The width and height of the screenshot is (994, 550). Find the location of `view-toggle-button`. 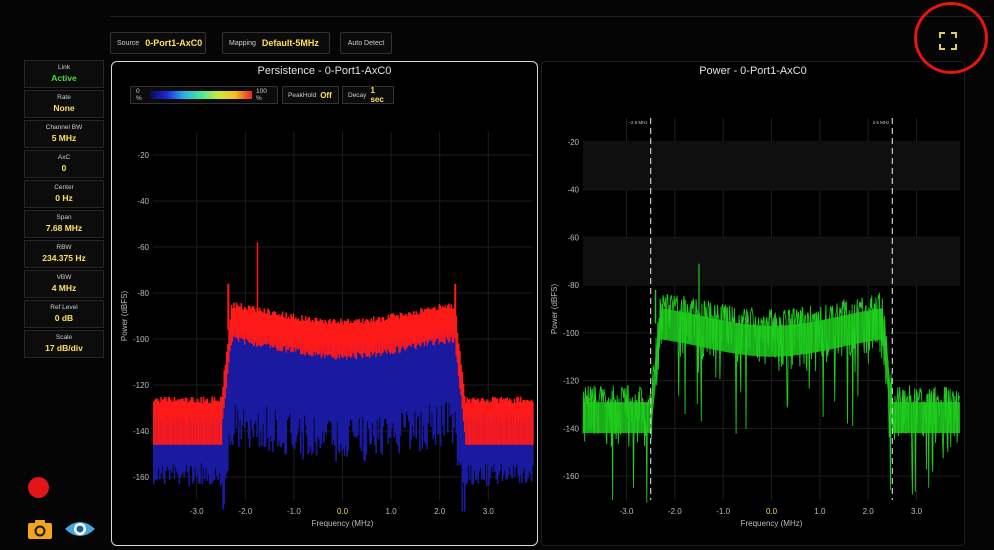

view-toggle-button is located at coordinates (80, 531).